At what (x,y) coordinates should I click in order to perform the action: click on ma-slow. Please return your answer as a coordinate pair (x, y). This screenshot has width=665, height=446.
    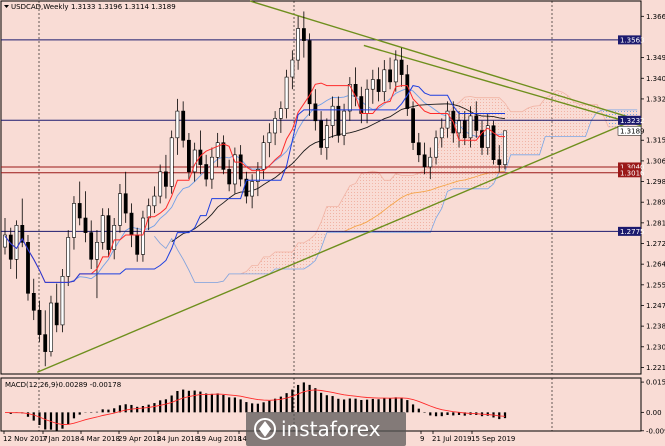
    Looking at the image, I should click on (424, 201).